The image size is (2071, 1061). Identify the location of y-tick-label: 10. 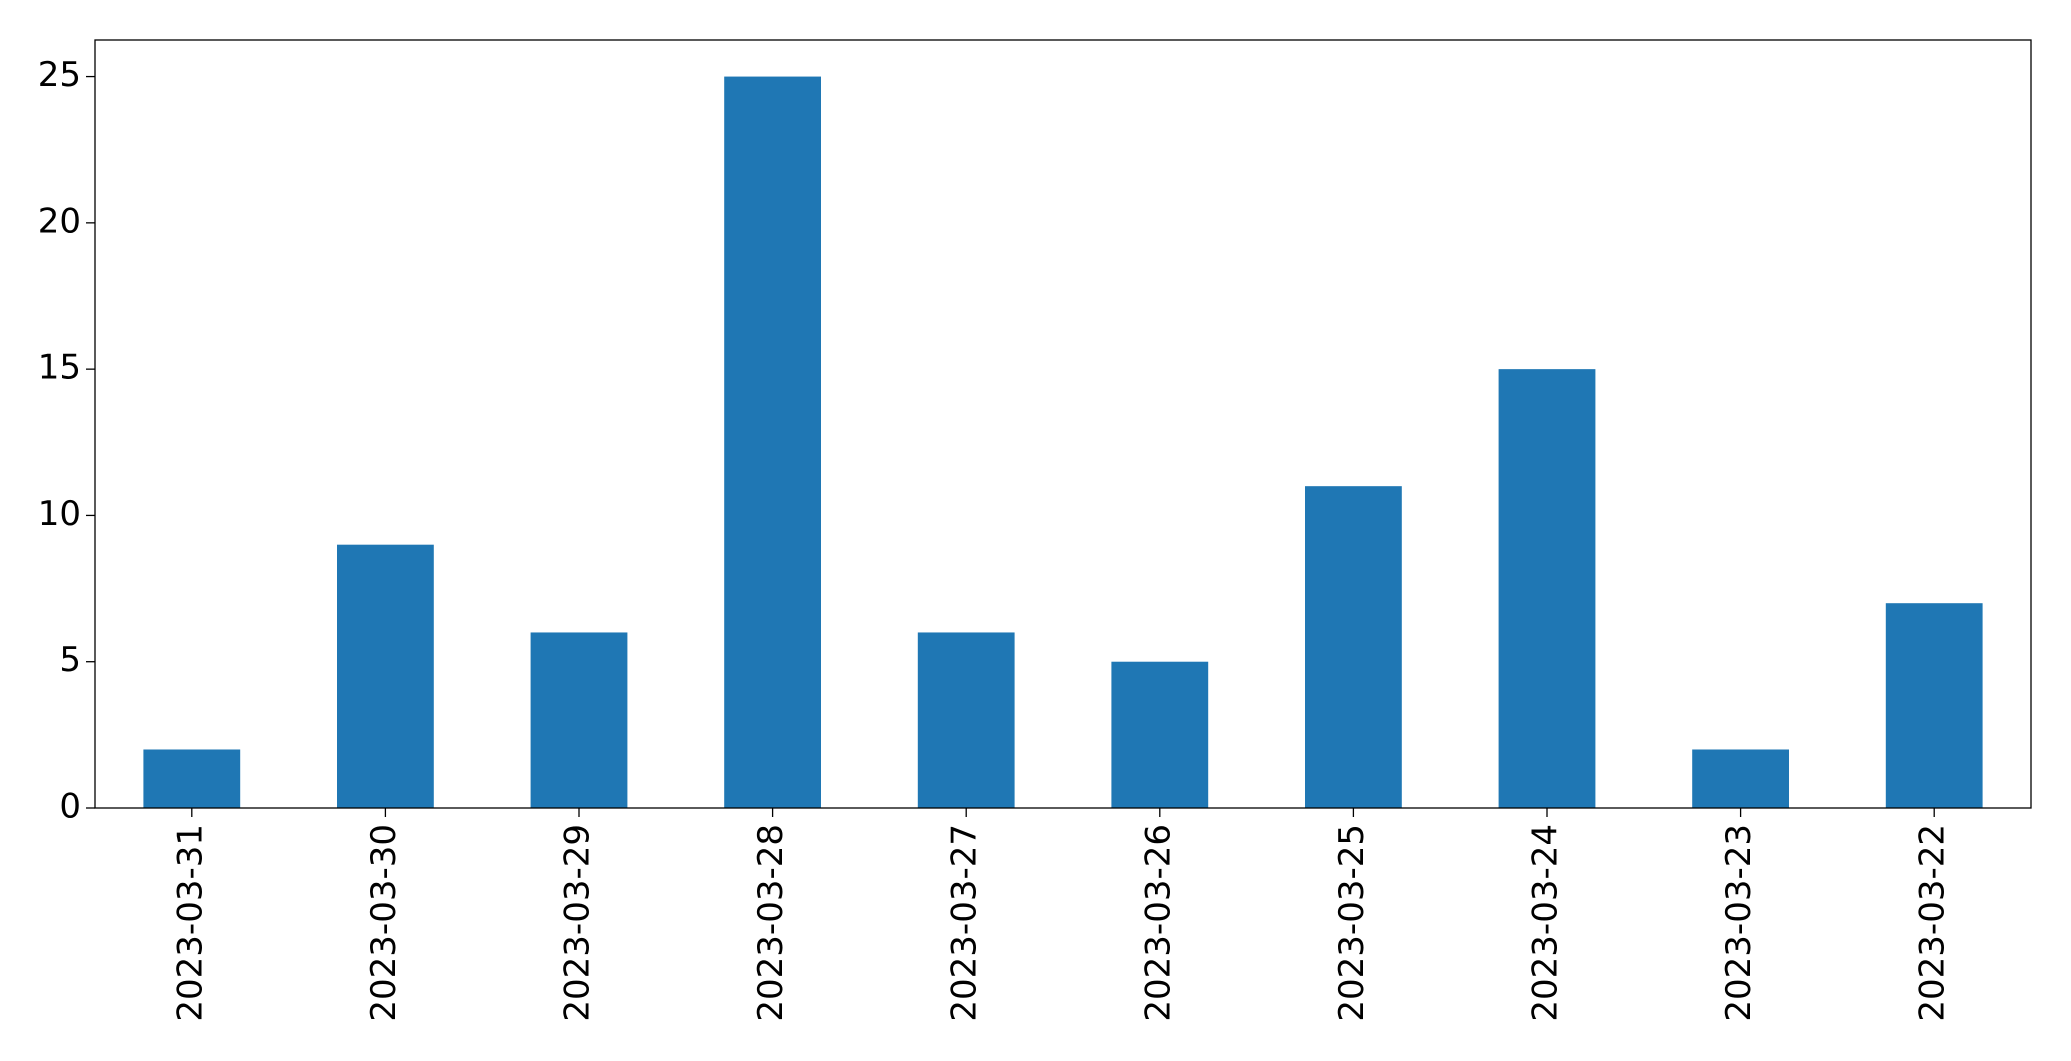
(59, 514).